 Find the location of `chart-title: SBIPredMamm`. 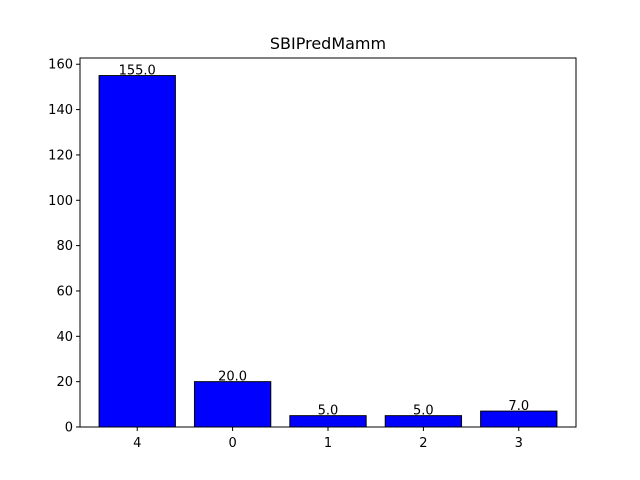

chart-title: SBIPredMamm is located at coordinates (328, 43).